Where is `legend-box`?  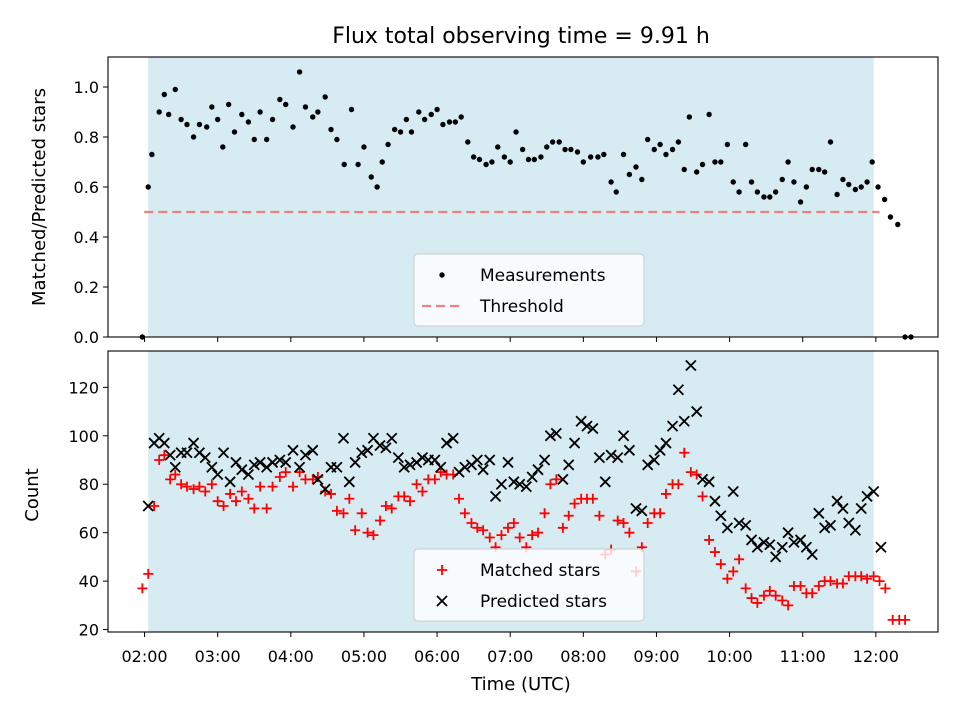 legend-box is located at coordinates (529, 290).